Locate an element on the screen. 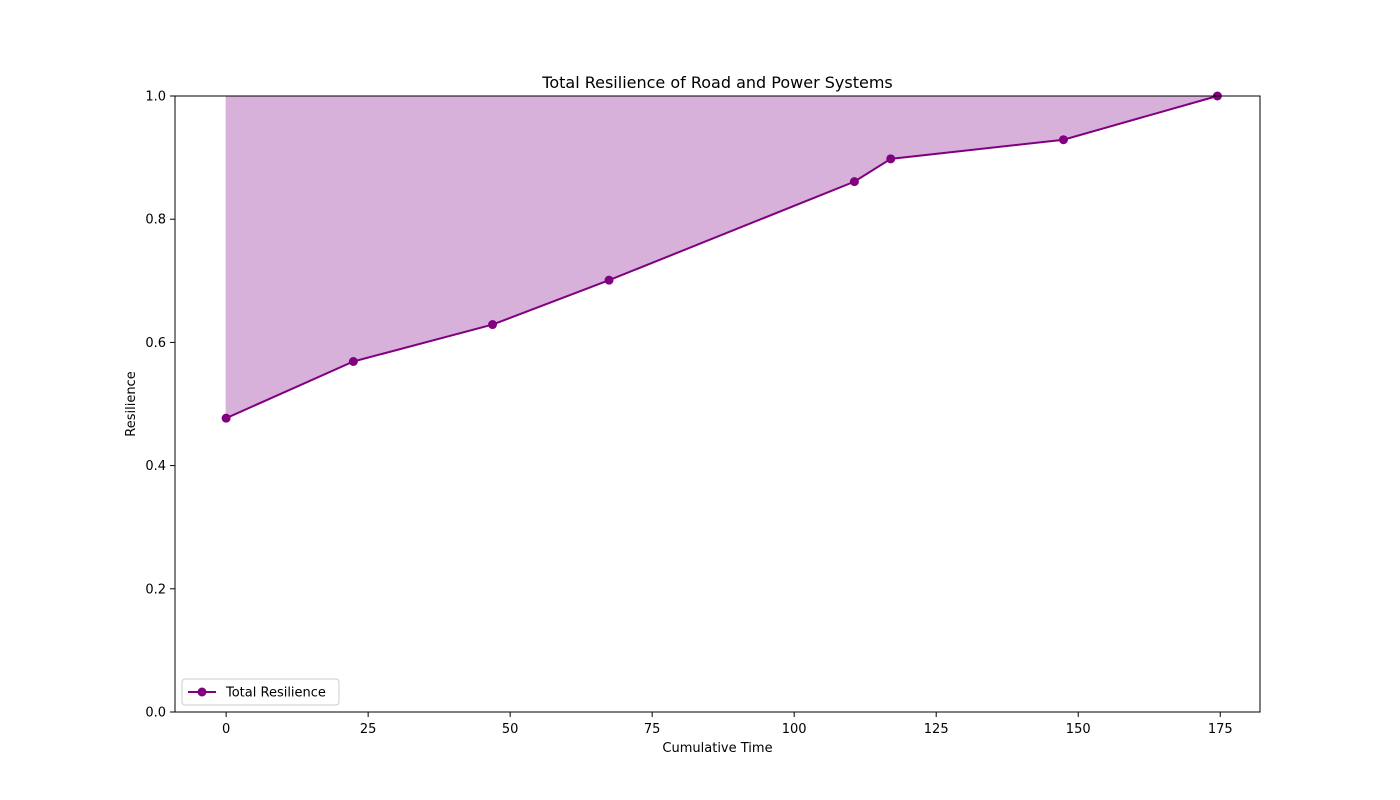  x-tick-label: 75 is located at coordinates (652, 729).